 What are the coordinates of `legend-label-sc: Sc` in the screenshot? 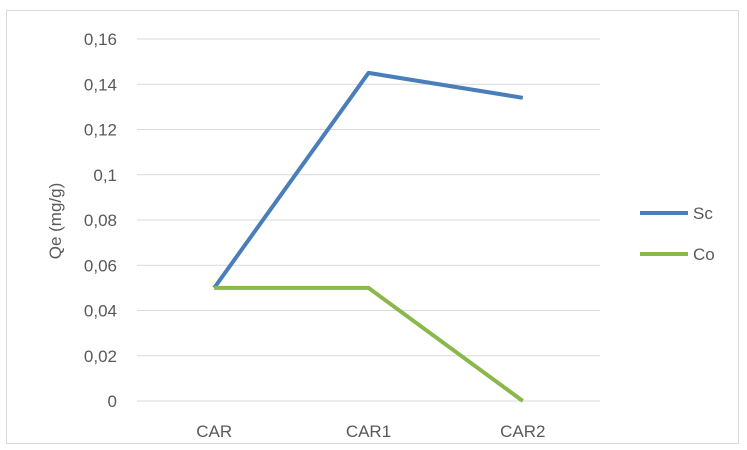 It's located at (703, 213).